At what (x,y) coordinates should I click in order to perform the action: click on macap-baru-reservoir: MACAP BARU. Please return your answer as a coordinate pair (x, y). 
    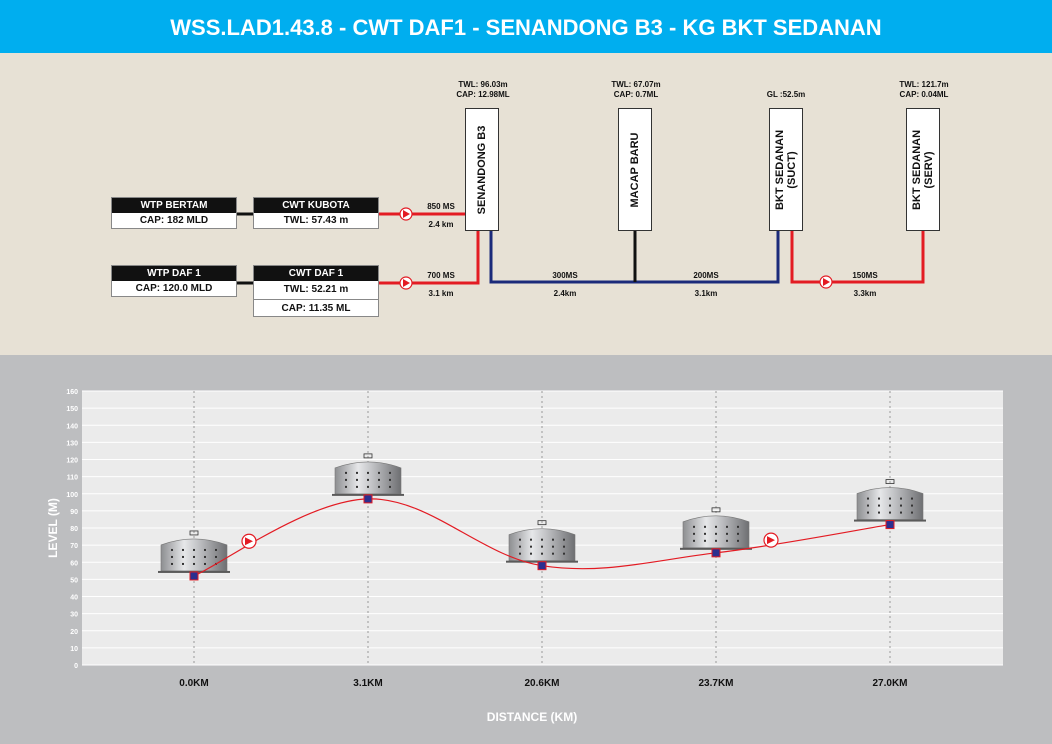
    Looking at the image, I should click on (635, 169).